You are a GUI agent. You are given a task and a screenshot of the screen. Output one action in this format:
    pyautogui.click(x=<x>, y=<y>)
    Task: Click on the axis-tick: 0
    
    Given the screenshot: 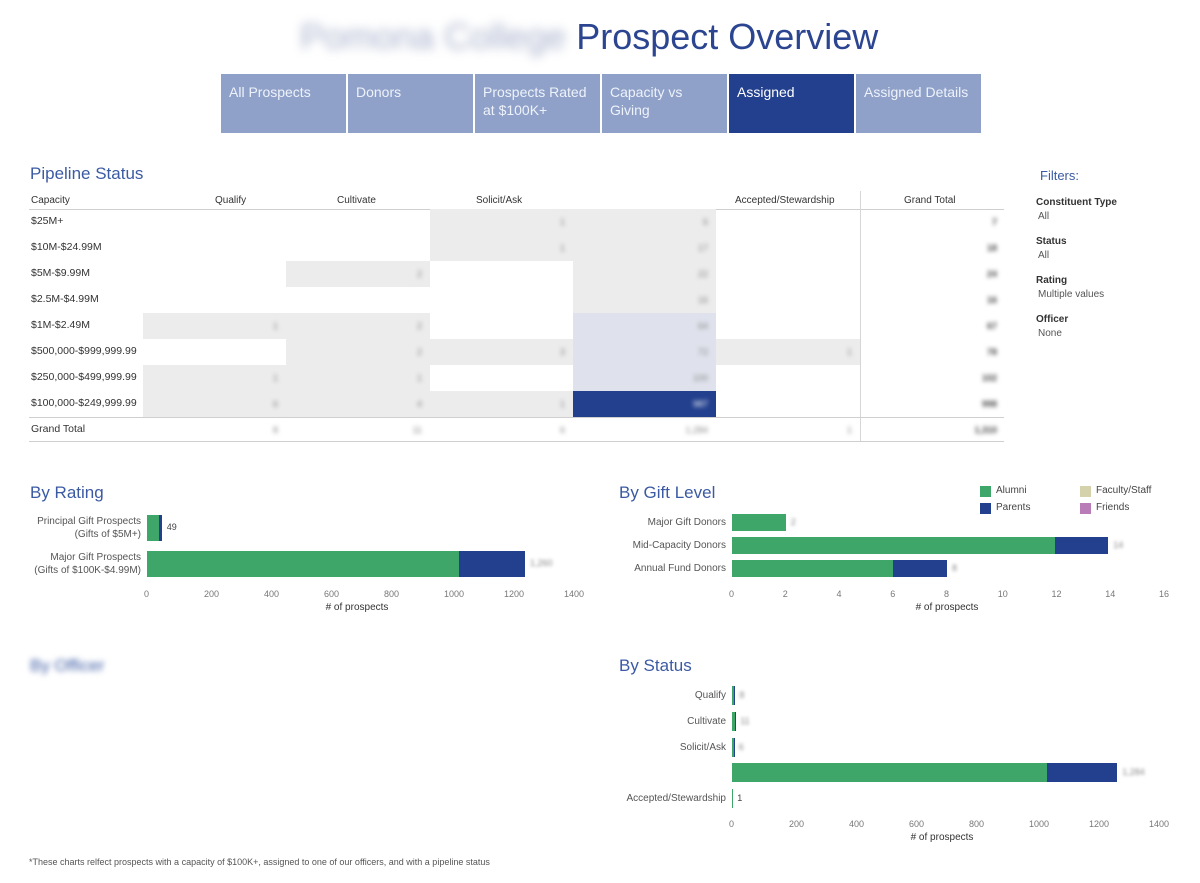 What is the action you would take?
    pyautogui.click(x=732, y=824)
    